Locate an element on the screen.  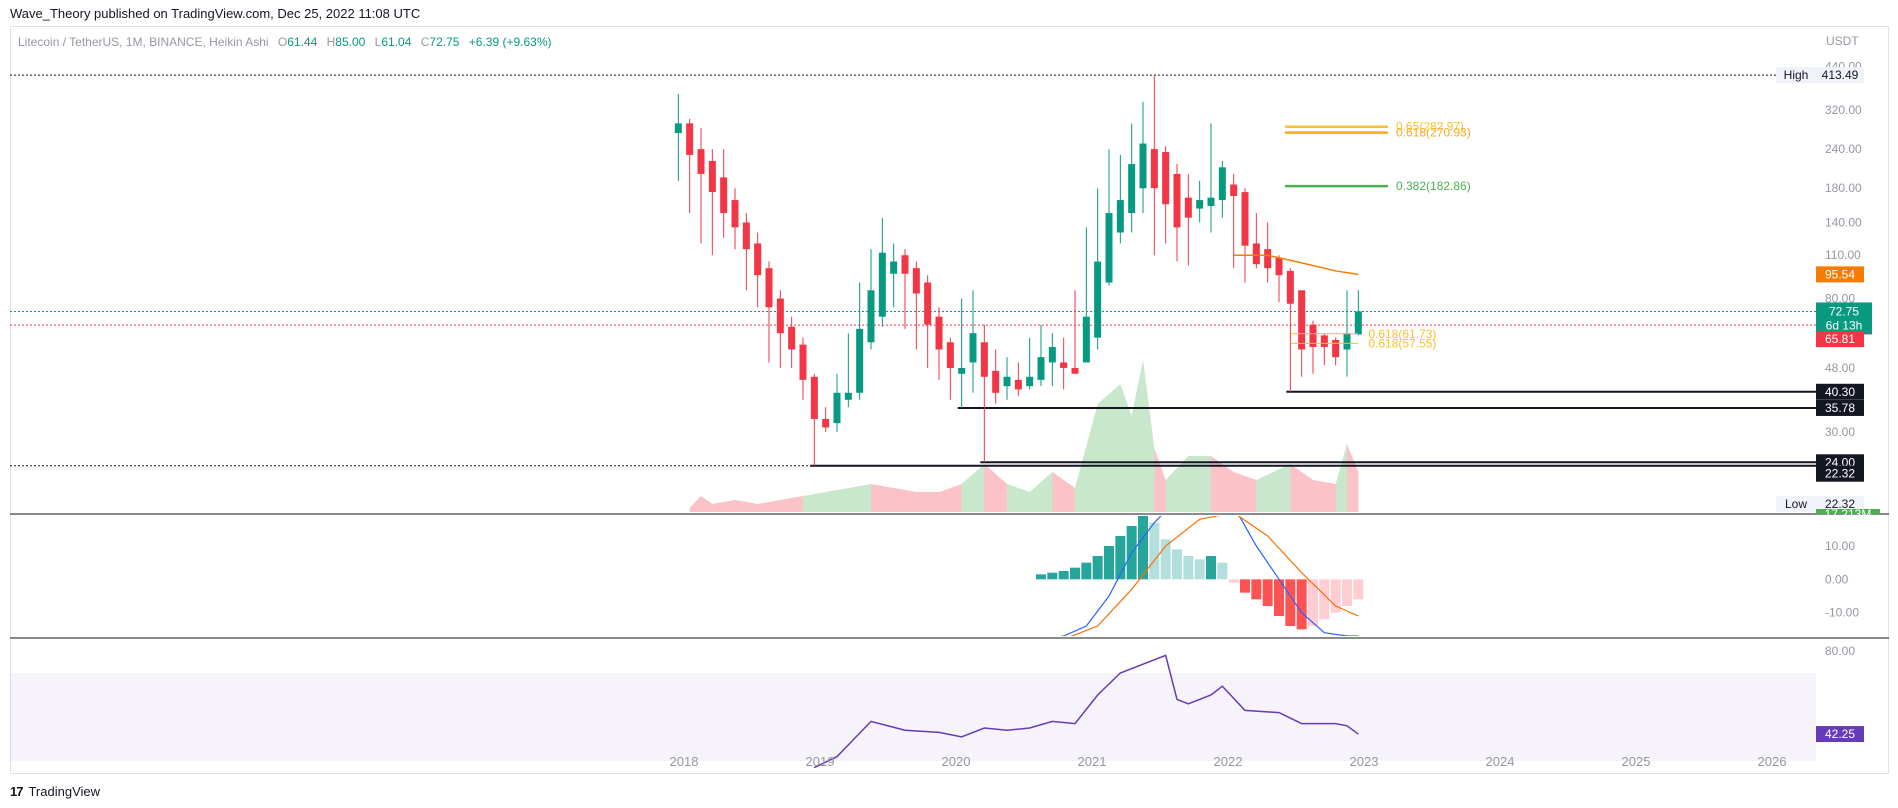
rsi-value-label: 42.25 is located at coordinates (1840, 734).